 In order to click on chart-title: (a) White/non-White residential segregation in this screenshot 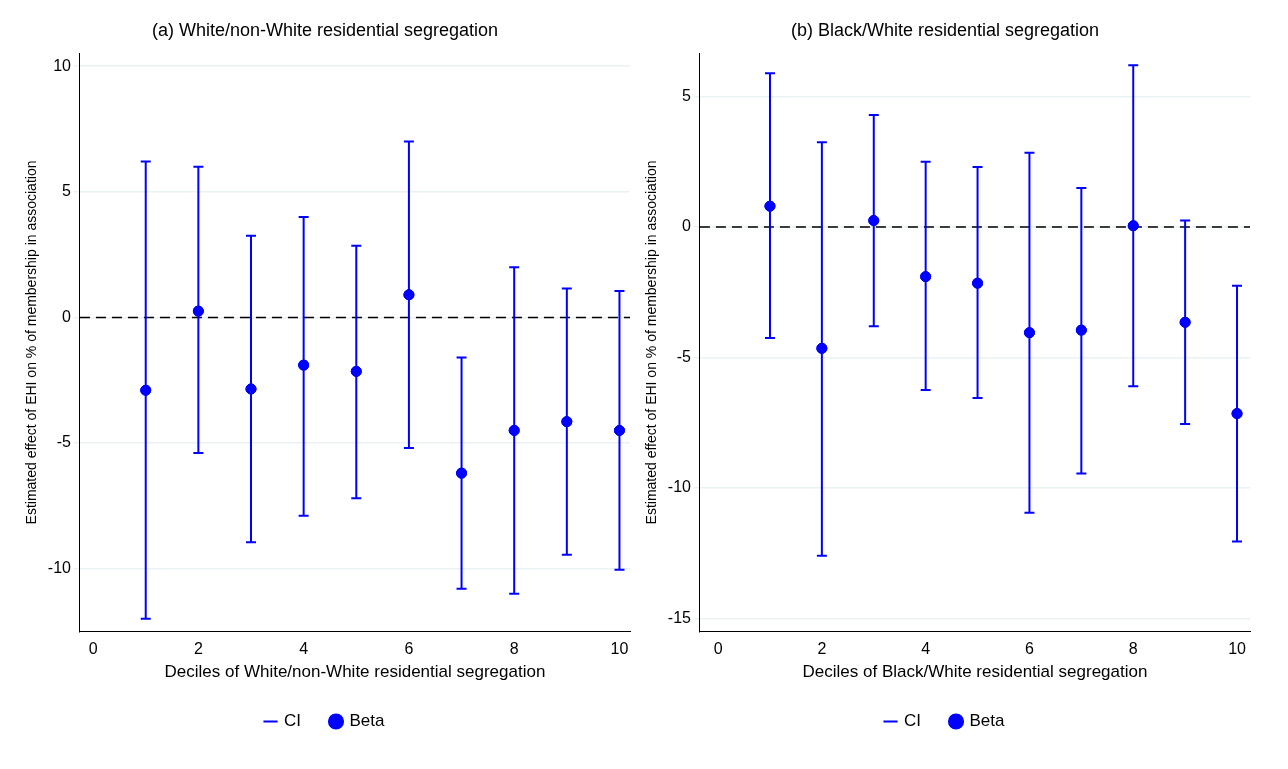, I will do `click(325, 29)`.